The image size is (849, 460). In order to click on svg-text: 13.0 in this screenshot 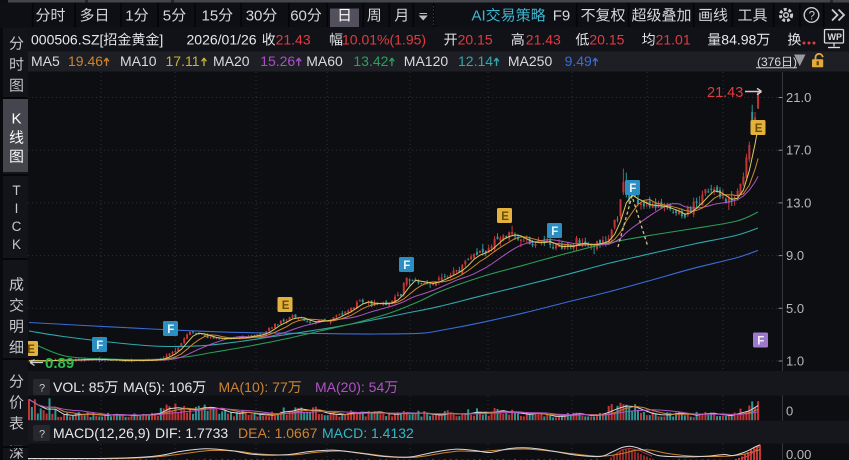, I will do `click(798, 202)`.